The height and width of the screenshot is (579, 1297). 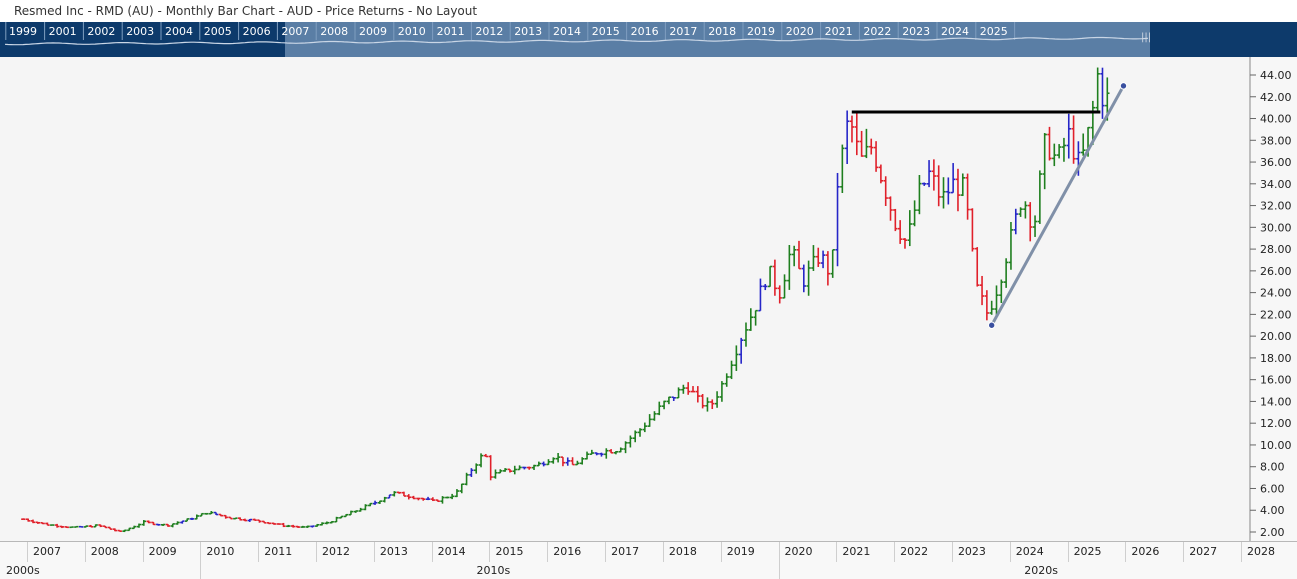 What do you see at coordinates (1087, 551) in the screenshot?
I see `x-axis-year-label: 2025` at bounding box center [1087, 551].